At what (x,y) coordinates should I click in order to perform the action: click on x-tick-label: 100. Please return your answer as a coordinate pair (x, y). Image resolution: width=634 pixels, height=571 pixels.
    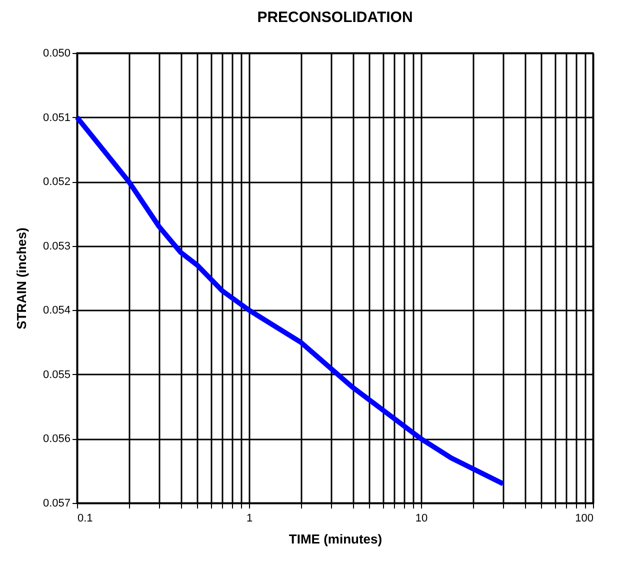
    Looking at the image, I should click on (584, 518).